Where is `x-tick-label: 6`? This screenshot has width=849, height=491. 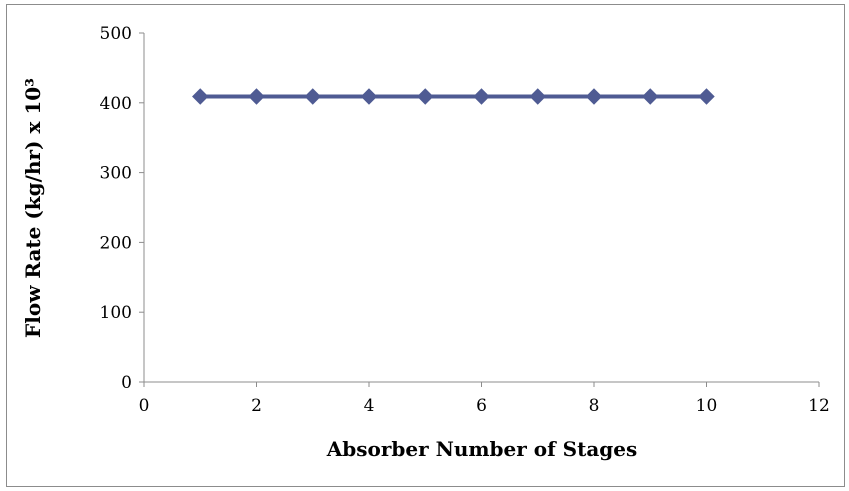
x-tick-label: 6 is located at coordinates (481, 406).